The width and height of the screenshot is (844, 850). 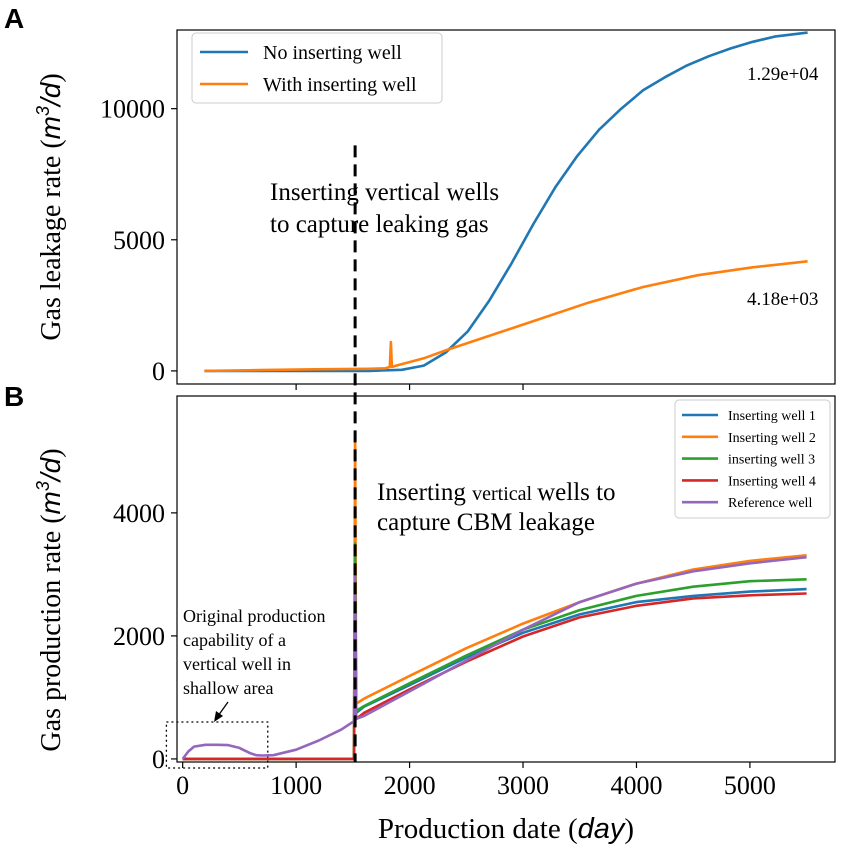 I want to click on panel-b-annotation: Inserting vertical wells to, so click(x=496, y=492).